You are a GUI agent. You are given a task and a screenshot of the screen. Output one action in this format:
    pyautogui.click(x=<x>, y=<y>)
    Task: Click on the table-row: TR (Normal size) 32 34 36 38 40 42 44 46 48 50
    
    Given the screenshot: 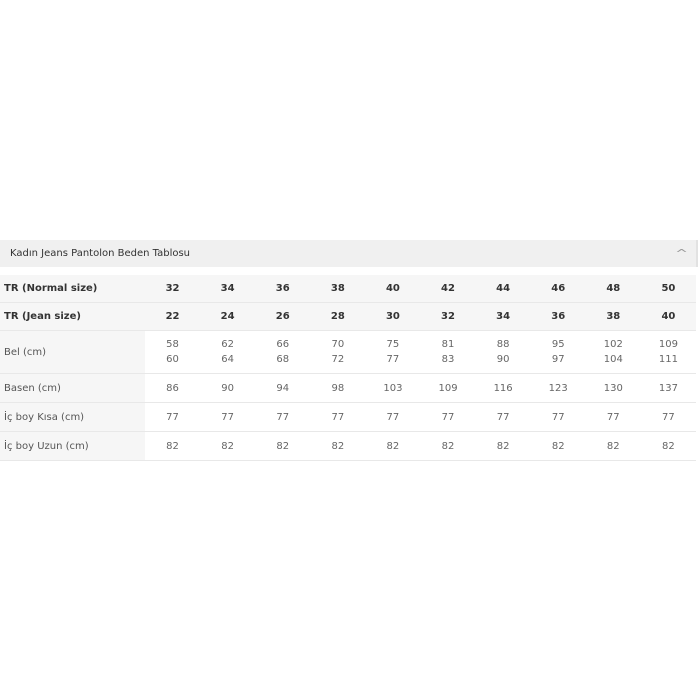 What is the action you would take?
    pyautogui.click(x=348, y=289)
    